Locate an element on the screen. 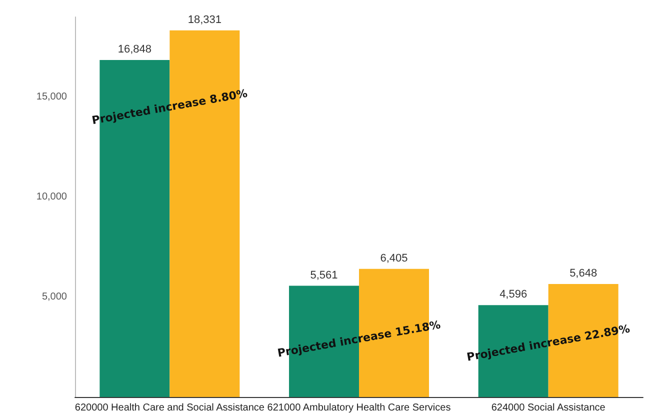 This screenshot has width=649, height=416. data-label: 18,331 is located at coordinates (205, 20).